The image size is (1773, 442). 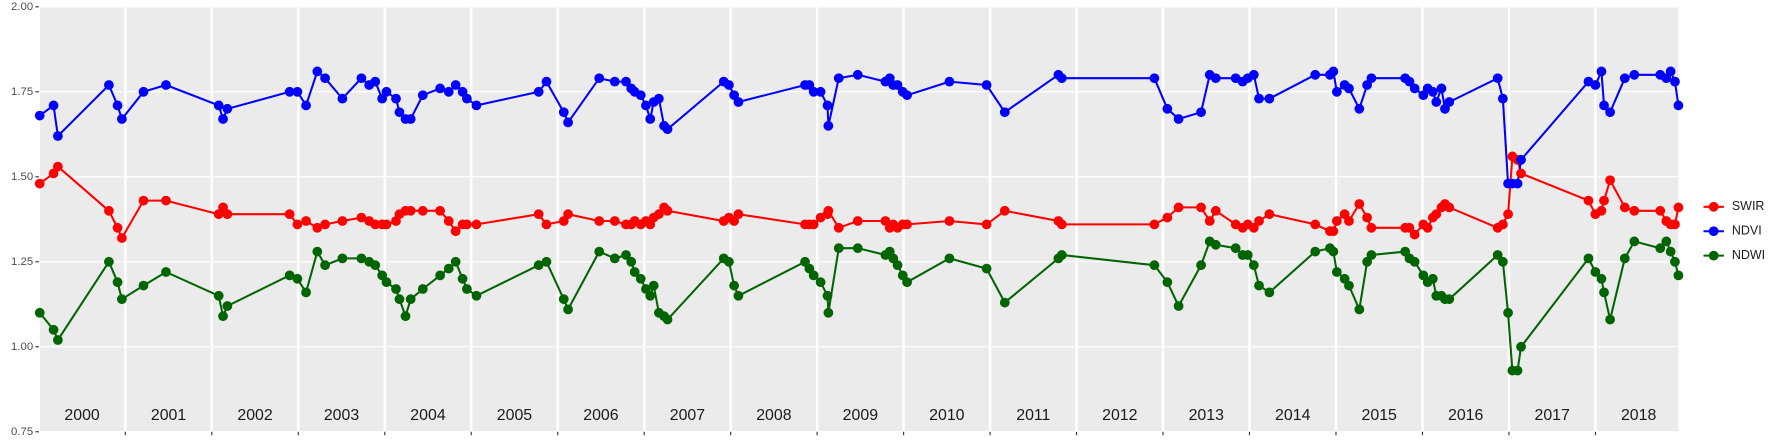 What do you see at coordinates (688, 415) in the screenshot?
I see `year-label: 2007` at bounding box center [688, 415].